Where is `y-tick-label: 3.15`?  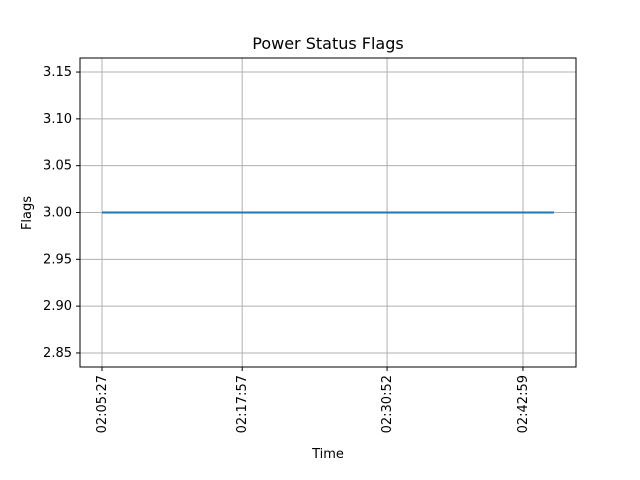 y-tick-label: 3.15 is located at coordinates (57, 72).